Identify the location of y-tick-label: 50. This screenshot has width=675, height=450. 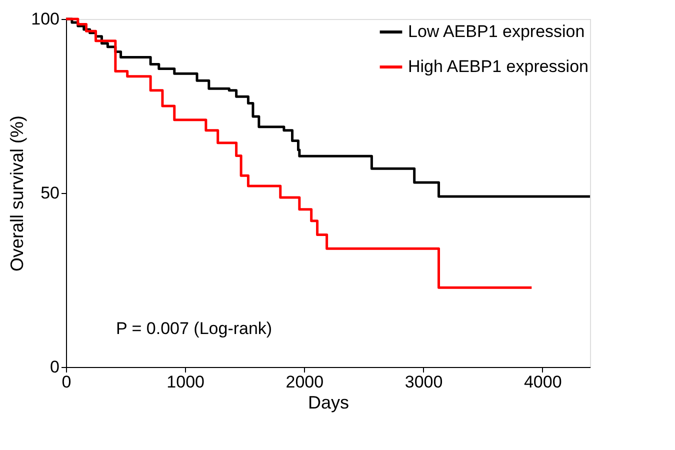
(50, 193).